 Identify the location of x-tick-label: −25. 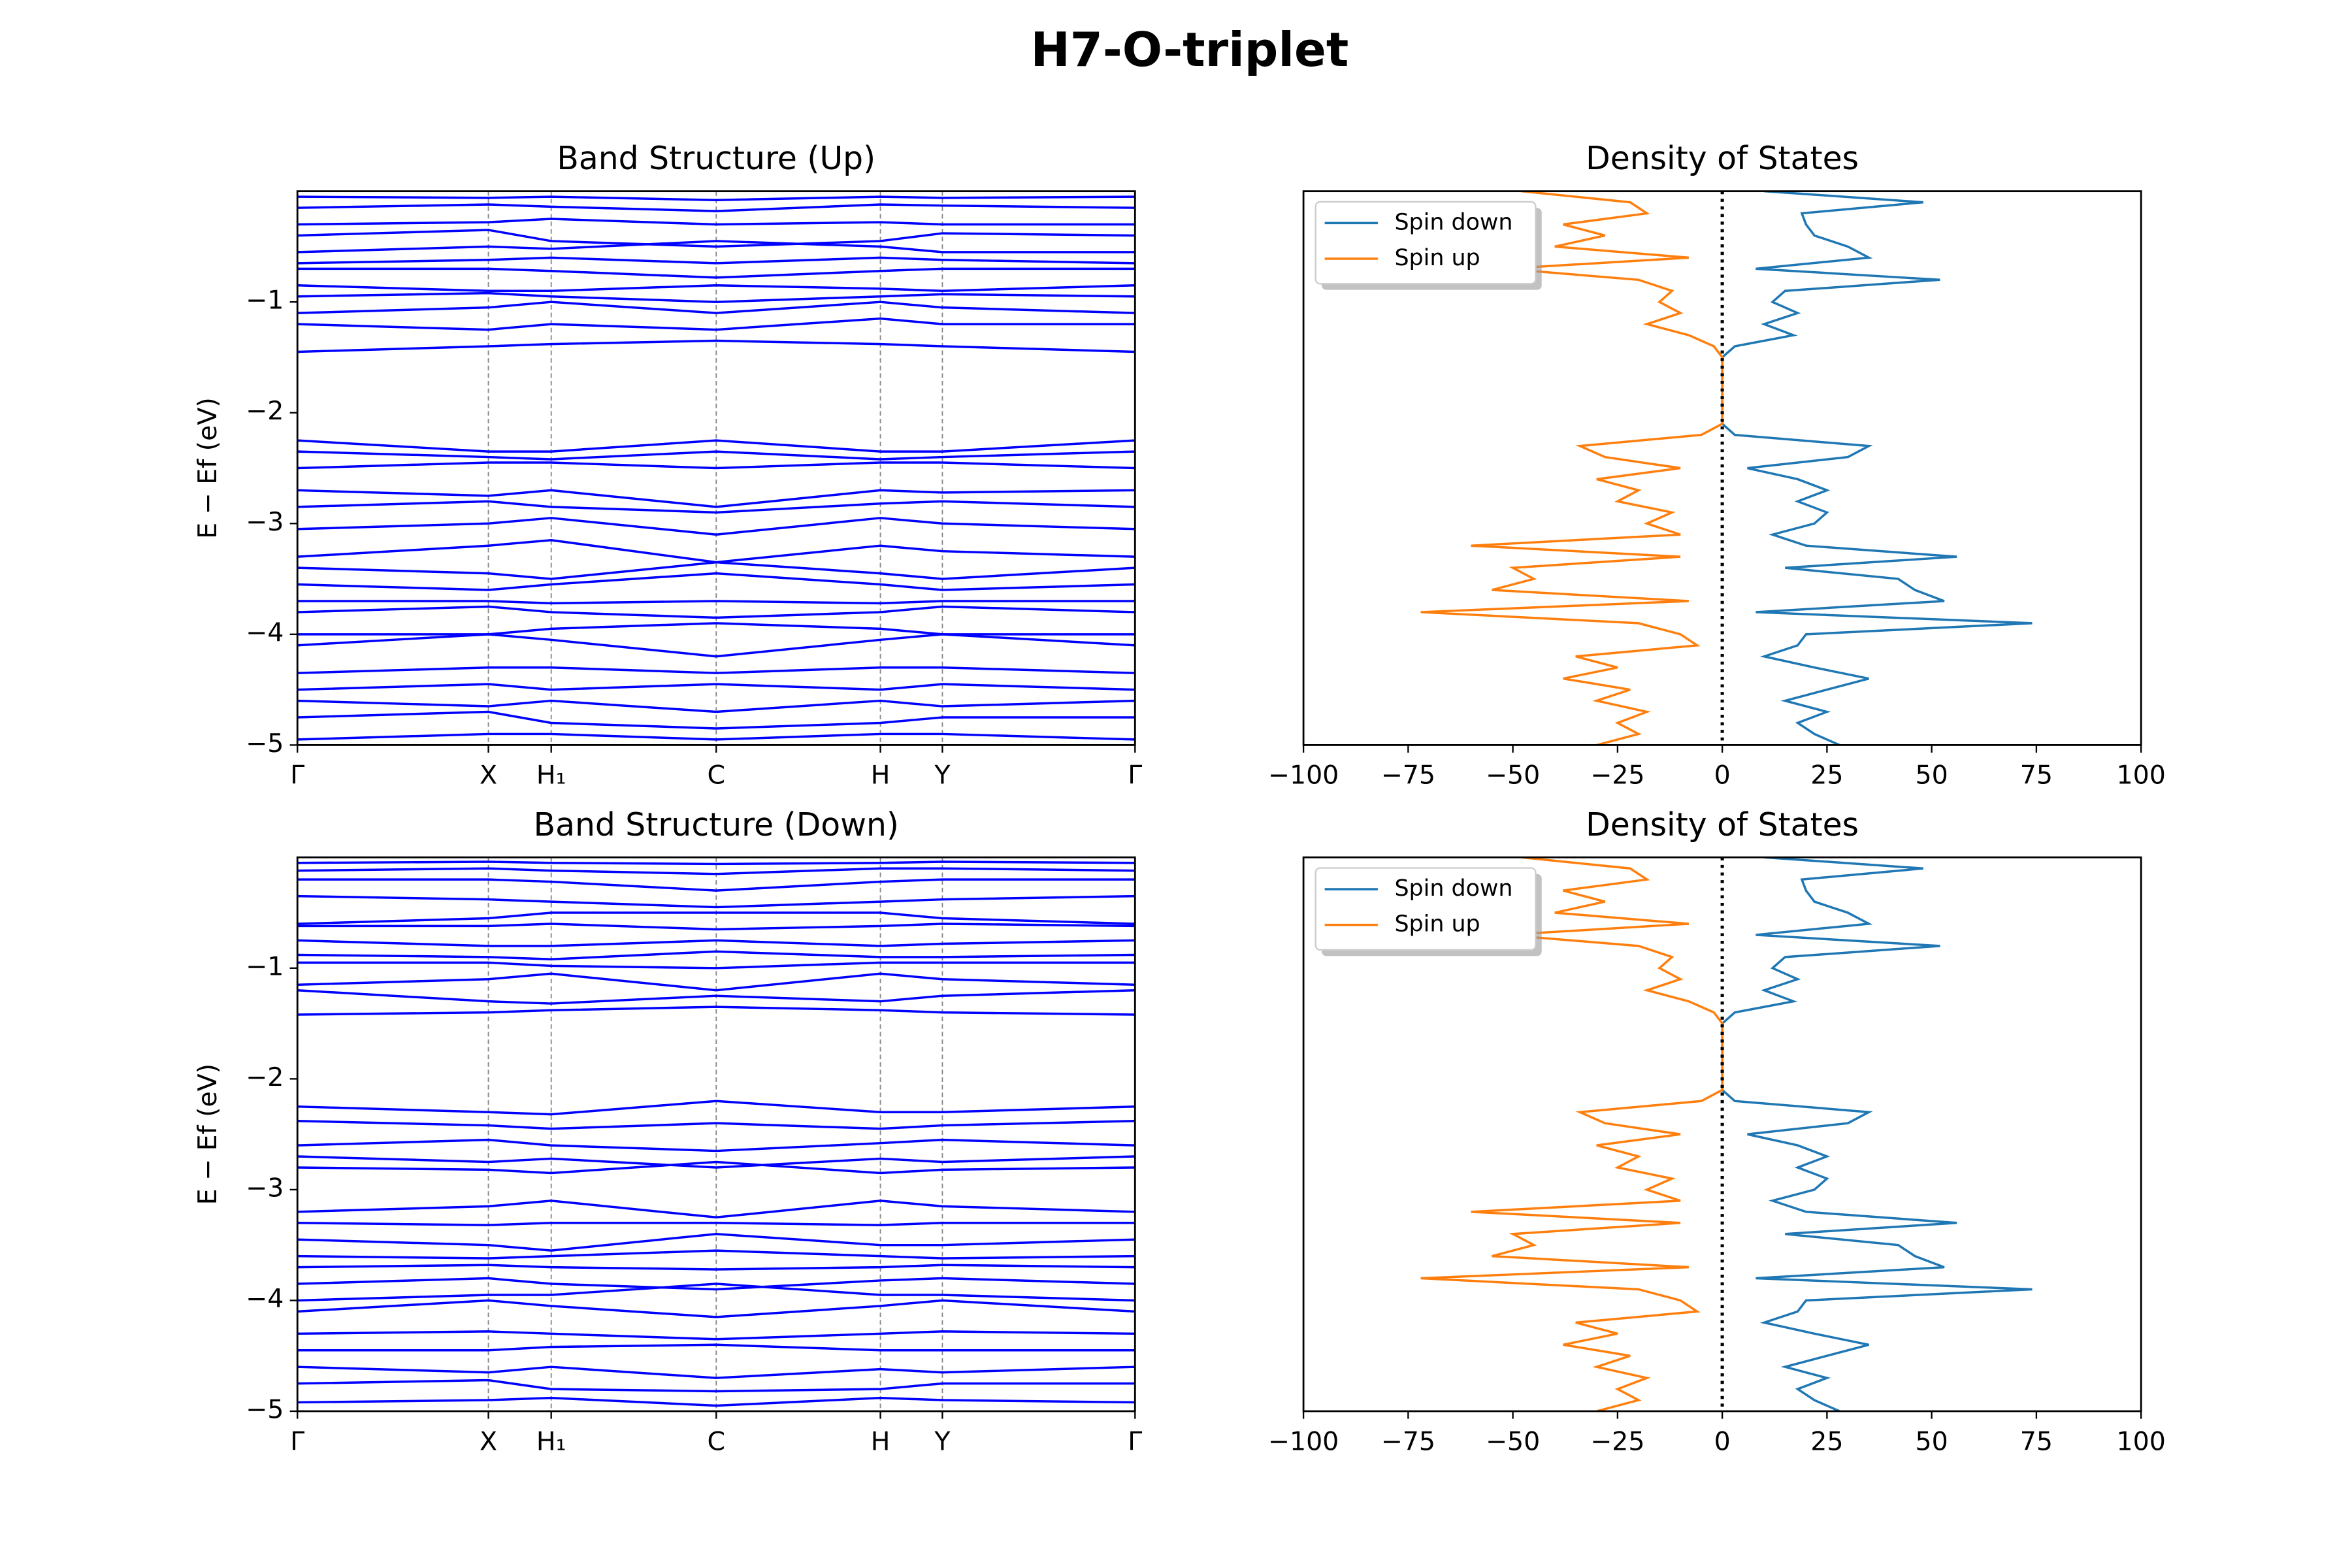
(1617, 775).